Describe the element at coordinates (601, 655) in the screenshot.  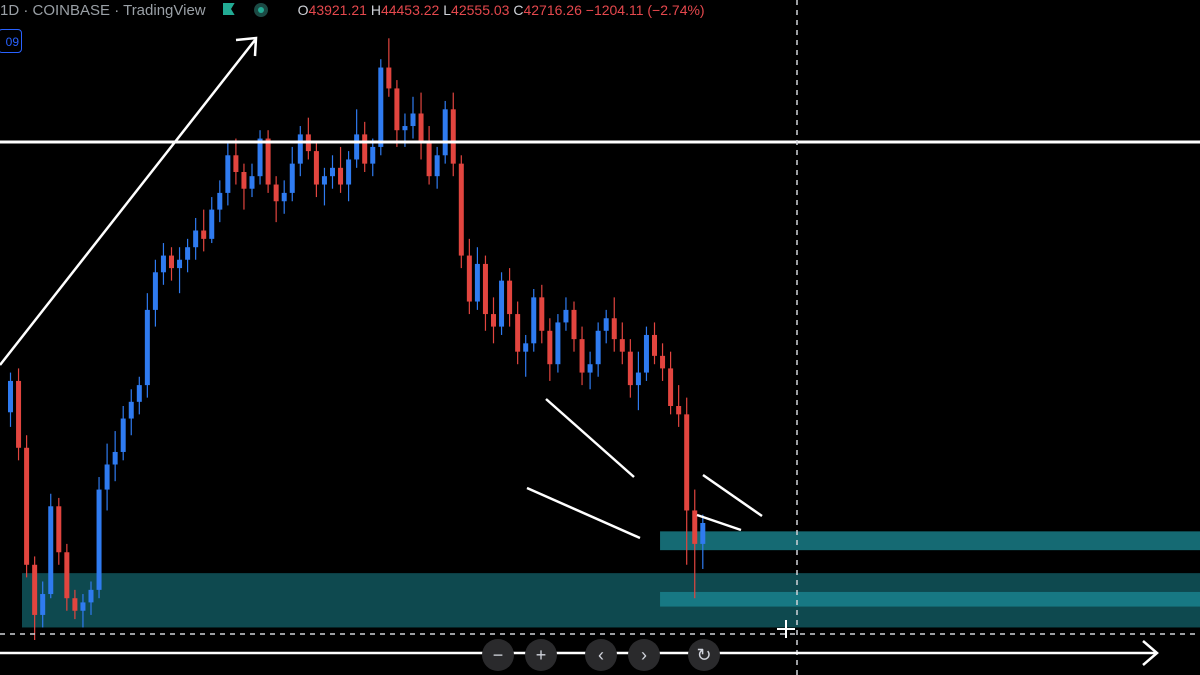
I see `scroll-left-button: ‹` at that location.